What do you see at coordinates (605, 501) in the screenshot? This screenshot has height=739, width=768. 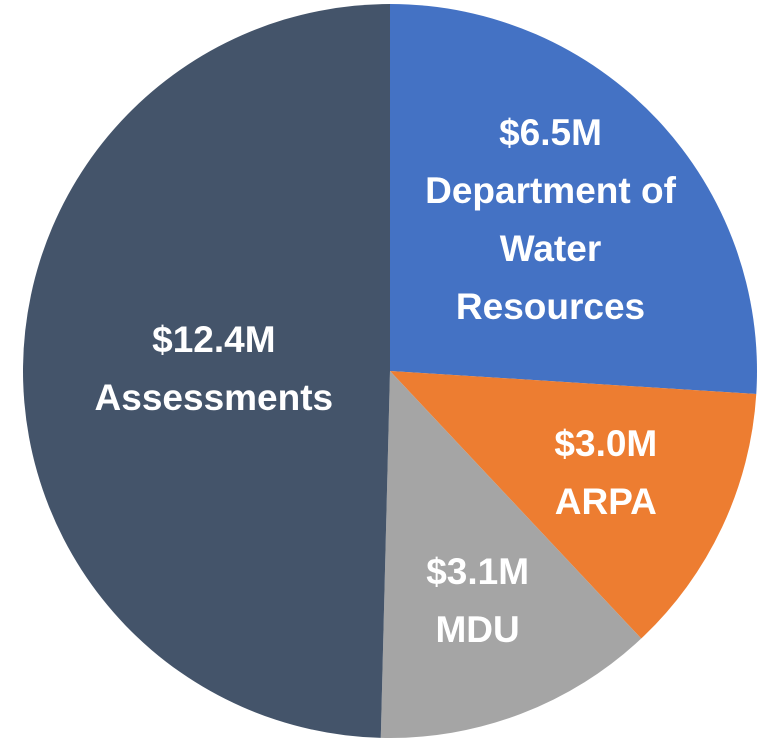 I see `category-label: ARPA` at bounding box center [605, 501].